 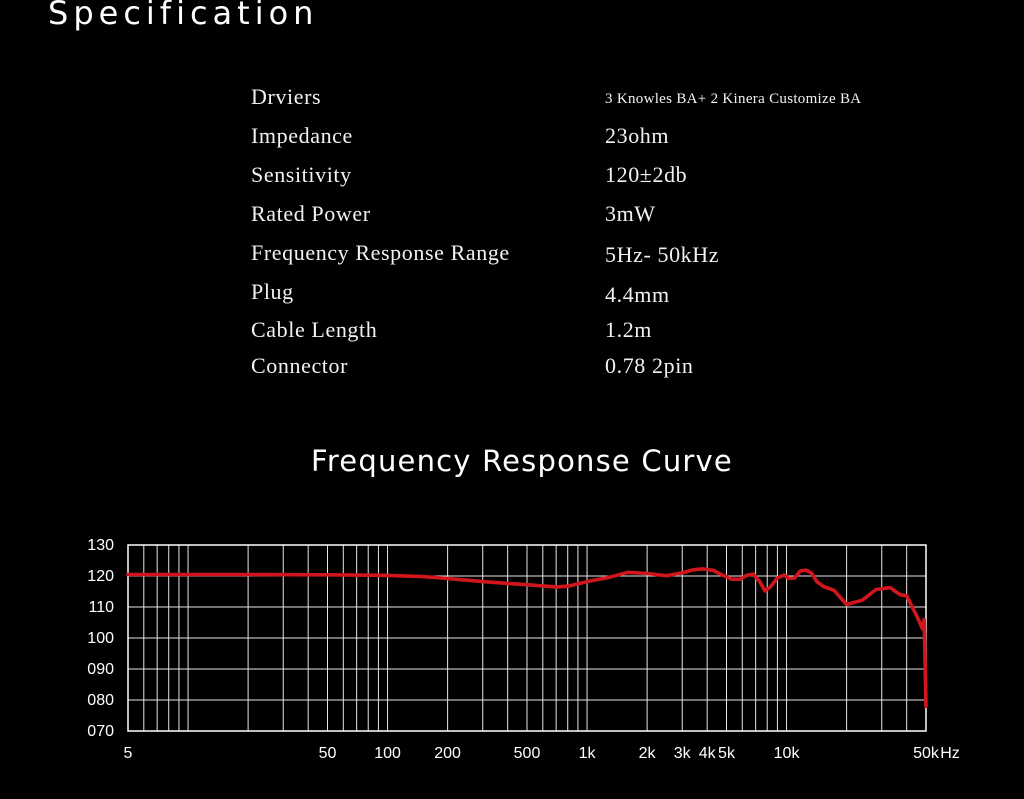 What do you see at coordinates (637, 135) in the screenshot?
I see `spec-value: 23ohm` at bounding box center [637, 135].